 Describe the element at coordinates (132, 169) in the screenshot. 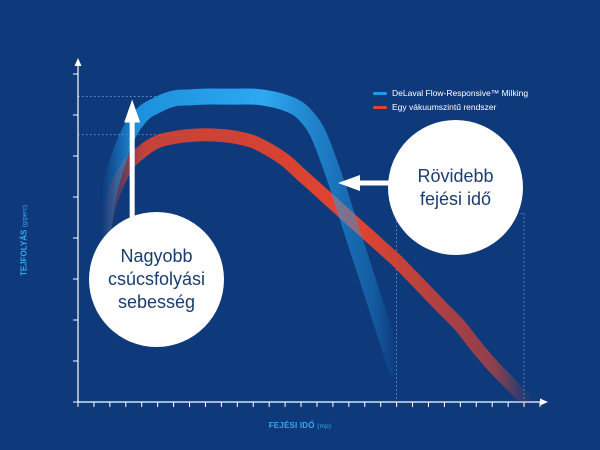

I see `arrow-up-shaft` at that location.